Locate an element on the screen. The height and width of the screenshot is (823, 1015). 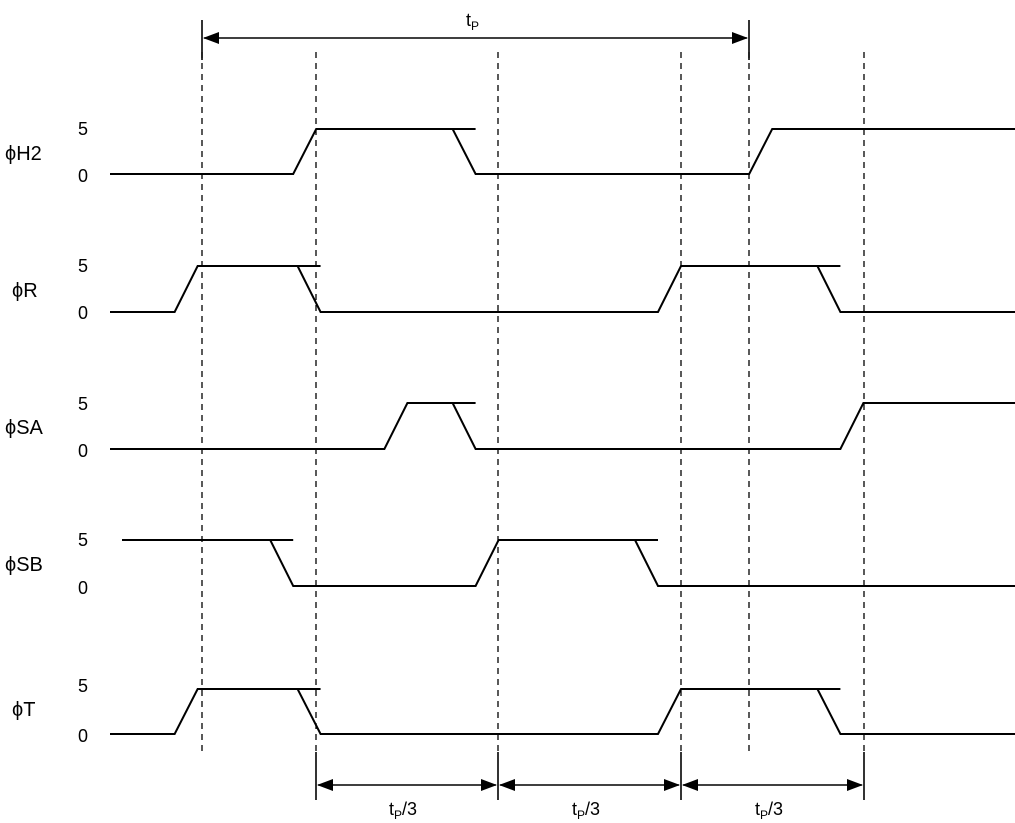
level-low-t: 0 is located at coordinates (83, 736).